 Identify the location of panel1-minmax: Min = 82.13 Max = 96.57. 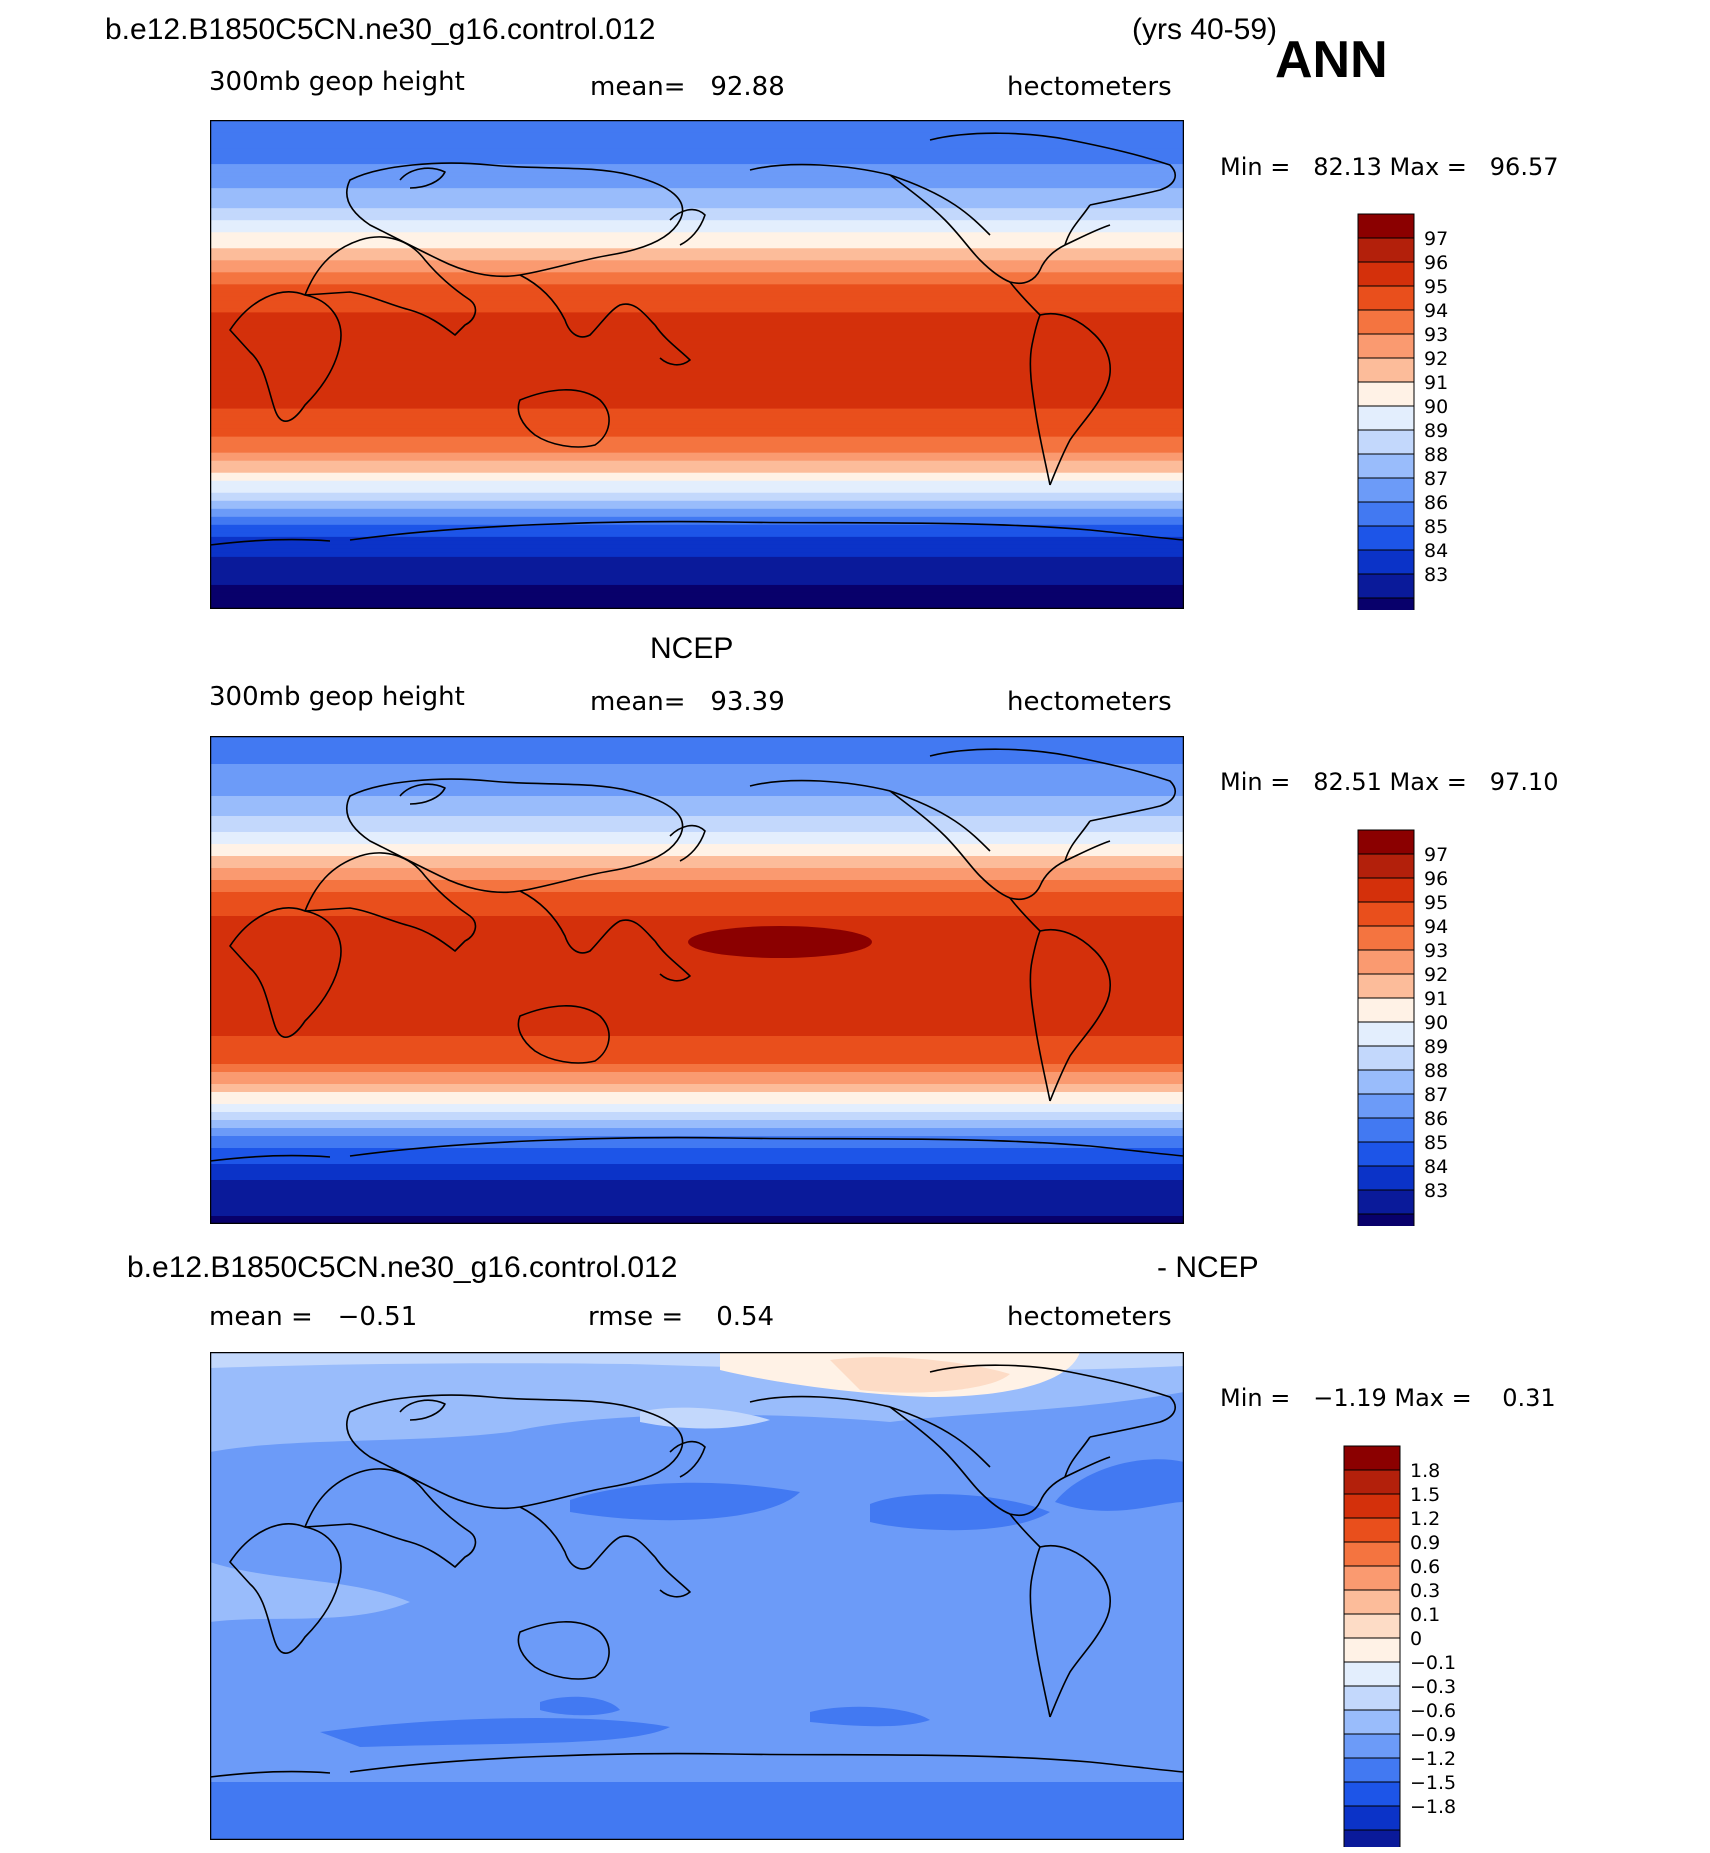
(1389, 167).